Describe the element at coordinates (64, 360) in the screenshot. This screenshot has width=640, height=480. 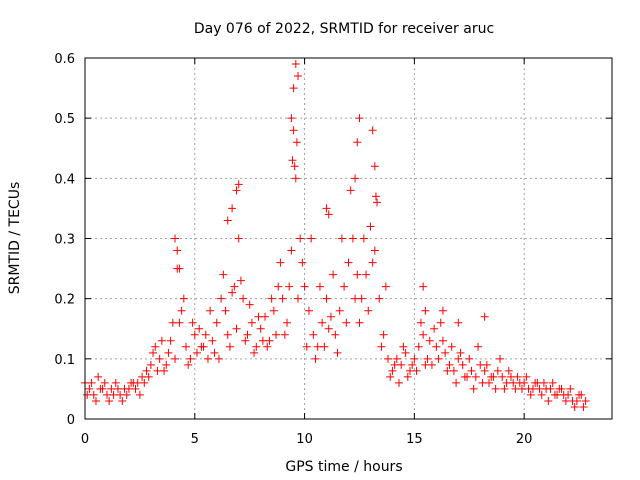
I see `y-tick-label: 0.1` at that location.